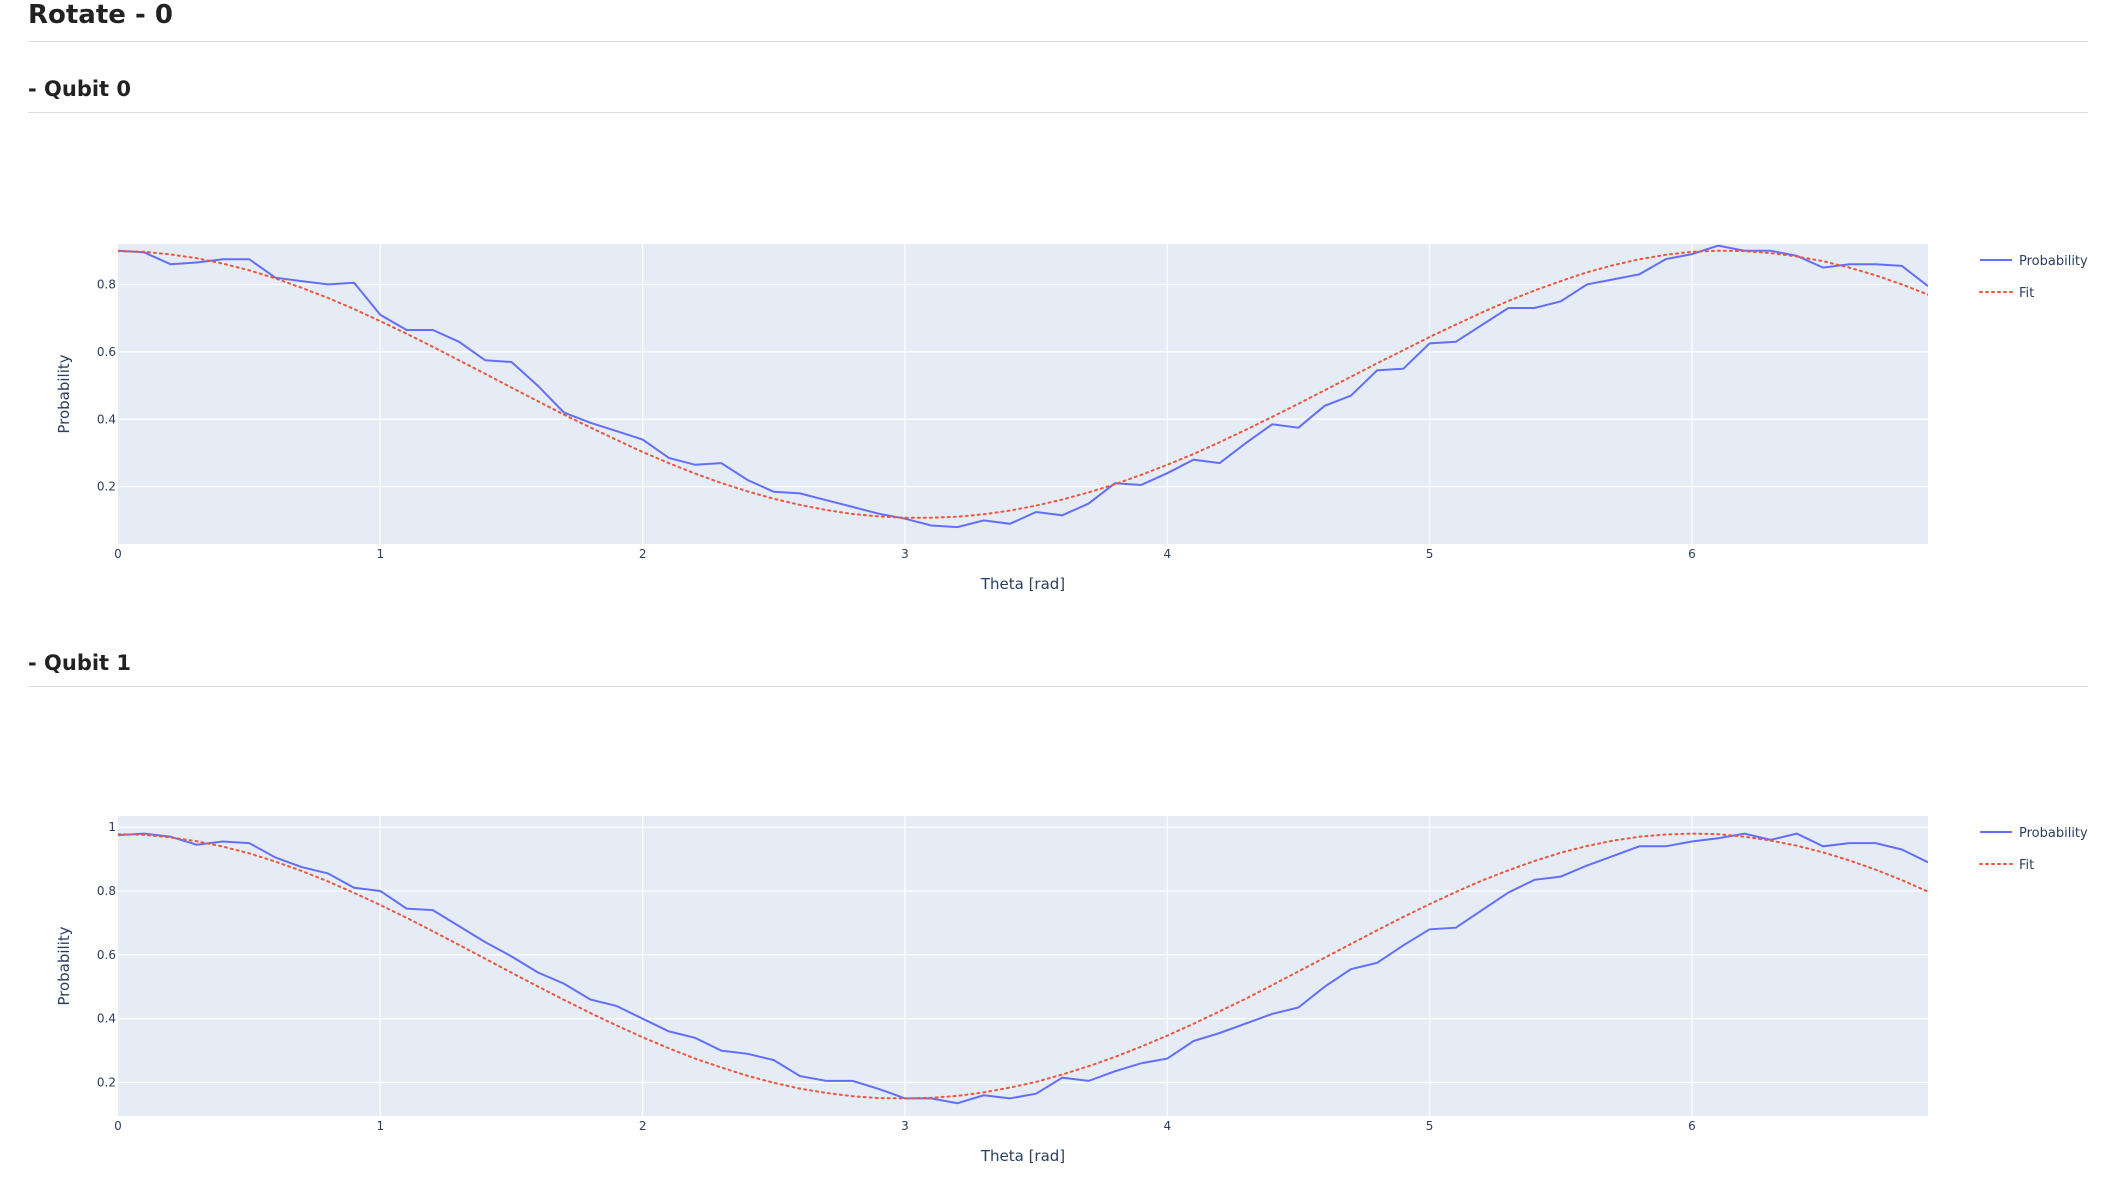  Describe the element at coordinates (80, 89) in the screenshot. I see `section-title-qubit-0: - Qubit 0` at that location.